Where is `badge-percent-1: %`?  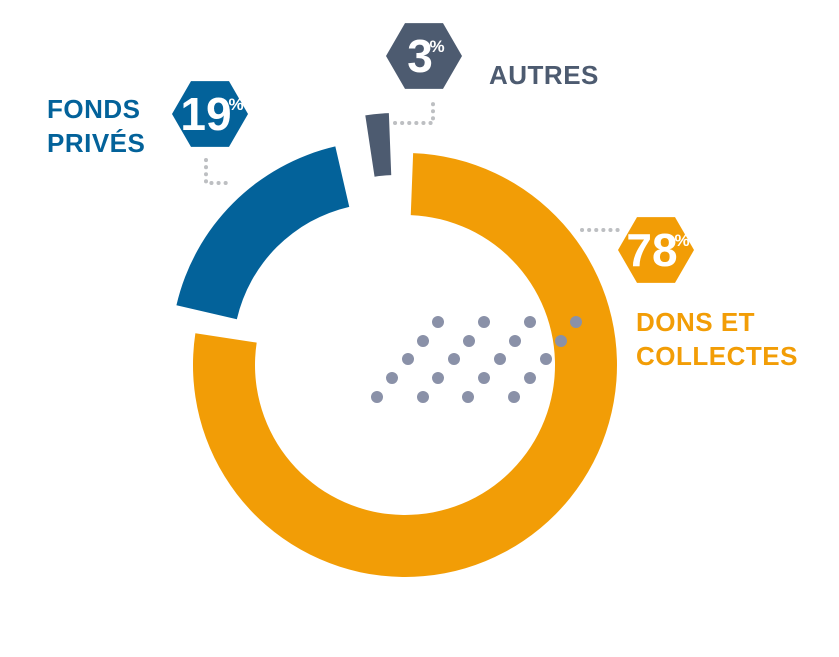
badge-percent-1: % is located at coordinates (681, 240).